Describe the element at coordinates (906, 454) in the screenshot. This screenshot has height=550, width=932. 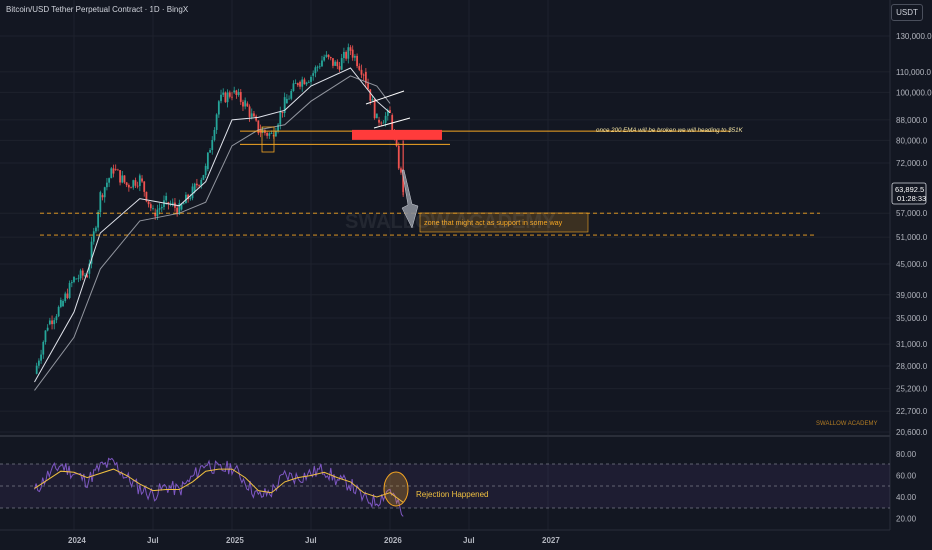
I see `rsi-tick-label: 80.00` at that location.